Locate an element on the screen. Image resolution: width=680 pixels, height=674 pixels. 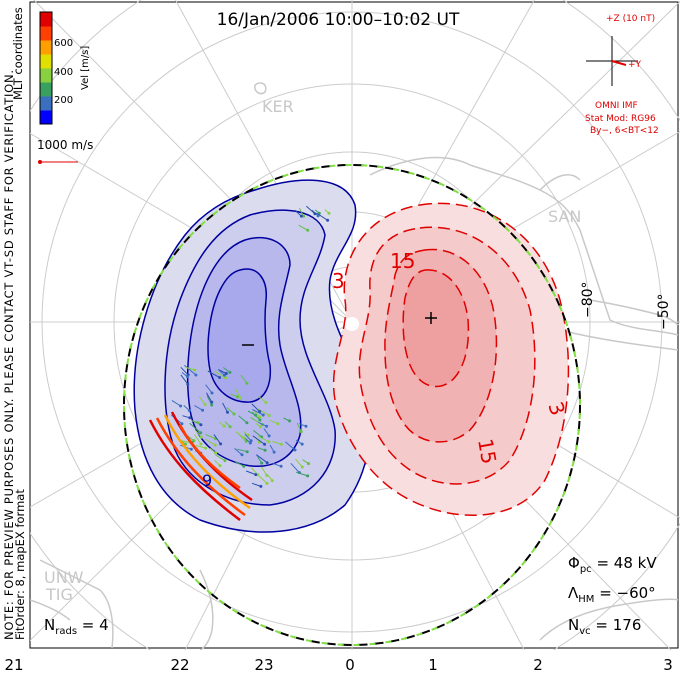
svg-text: Nrads = 4 is located at coordinates (76, 626).